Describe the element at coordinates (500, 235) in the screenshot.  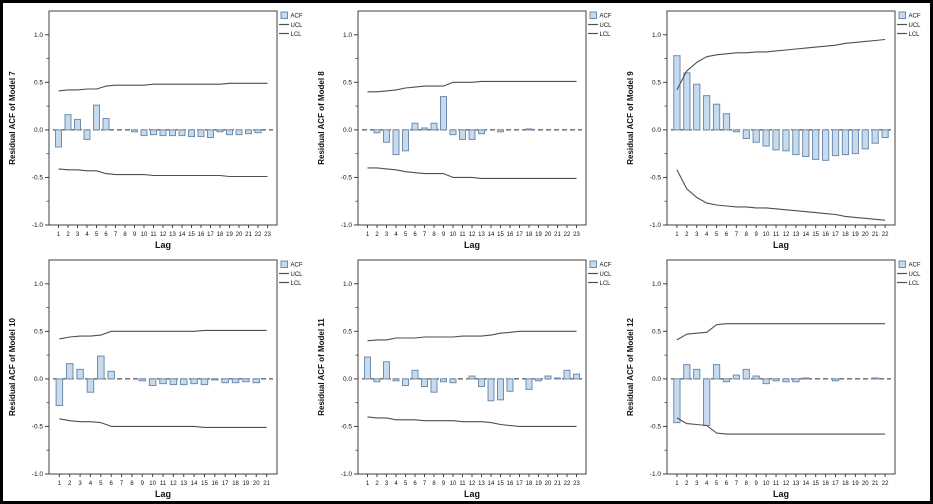
I see `x-tick-label: 15` at that location.